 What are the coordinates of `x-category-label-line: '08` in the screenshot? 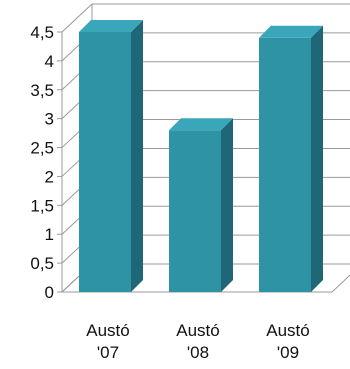 It's located at (198, 352).